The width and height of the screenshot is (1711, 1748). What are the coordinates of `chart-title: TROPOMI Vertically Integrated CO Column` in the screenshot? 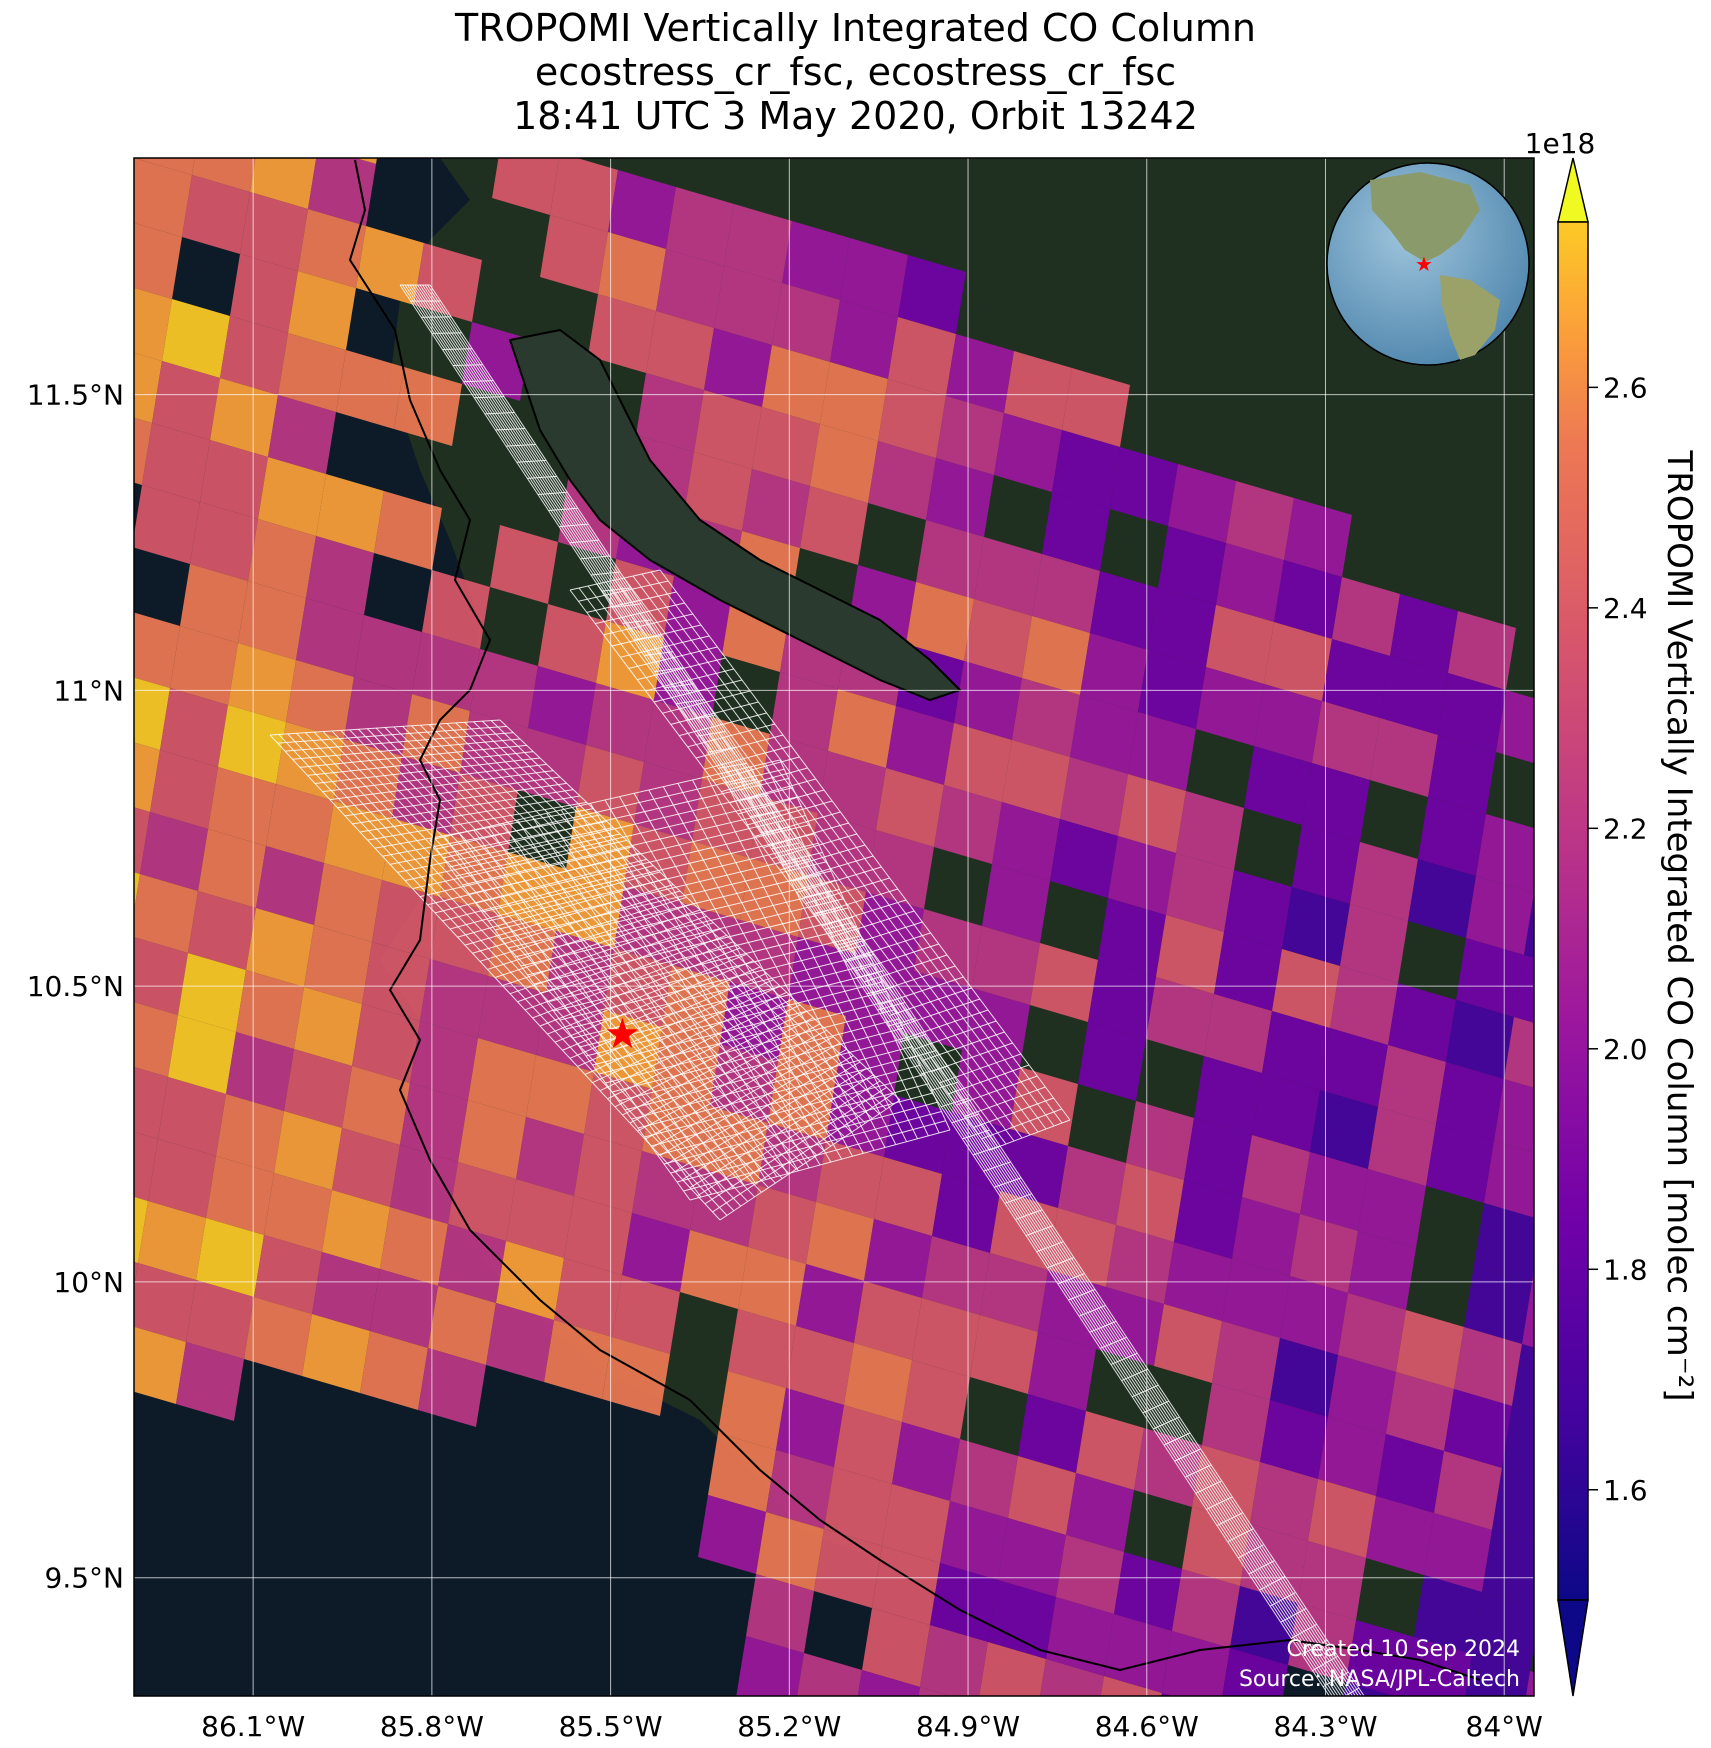 It's located at (855, 28).